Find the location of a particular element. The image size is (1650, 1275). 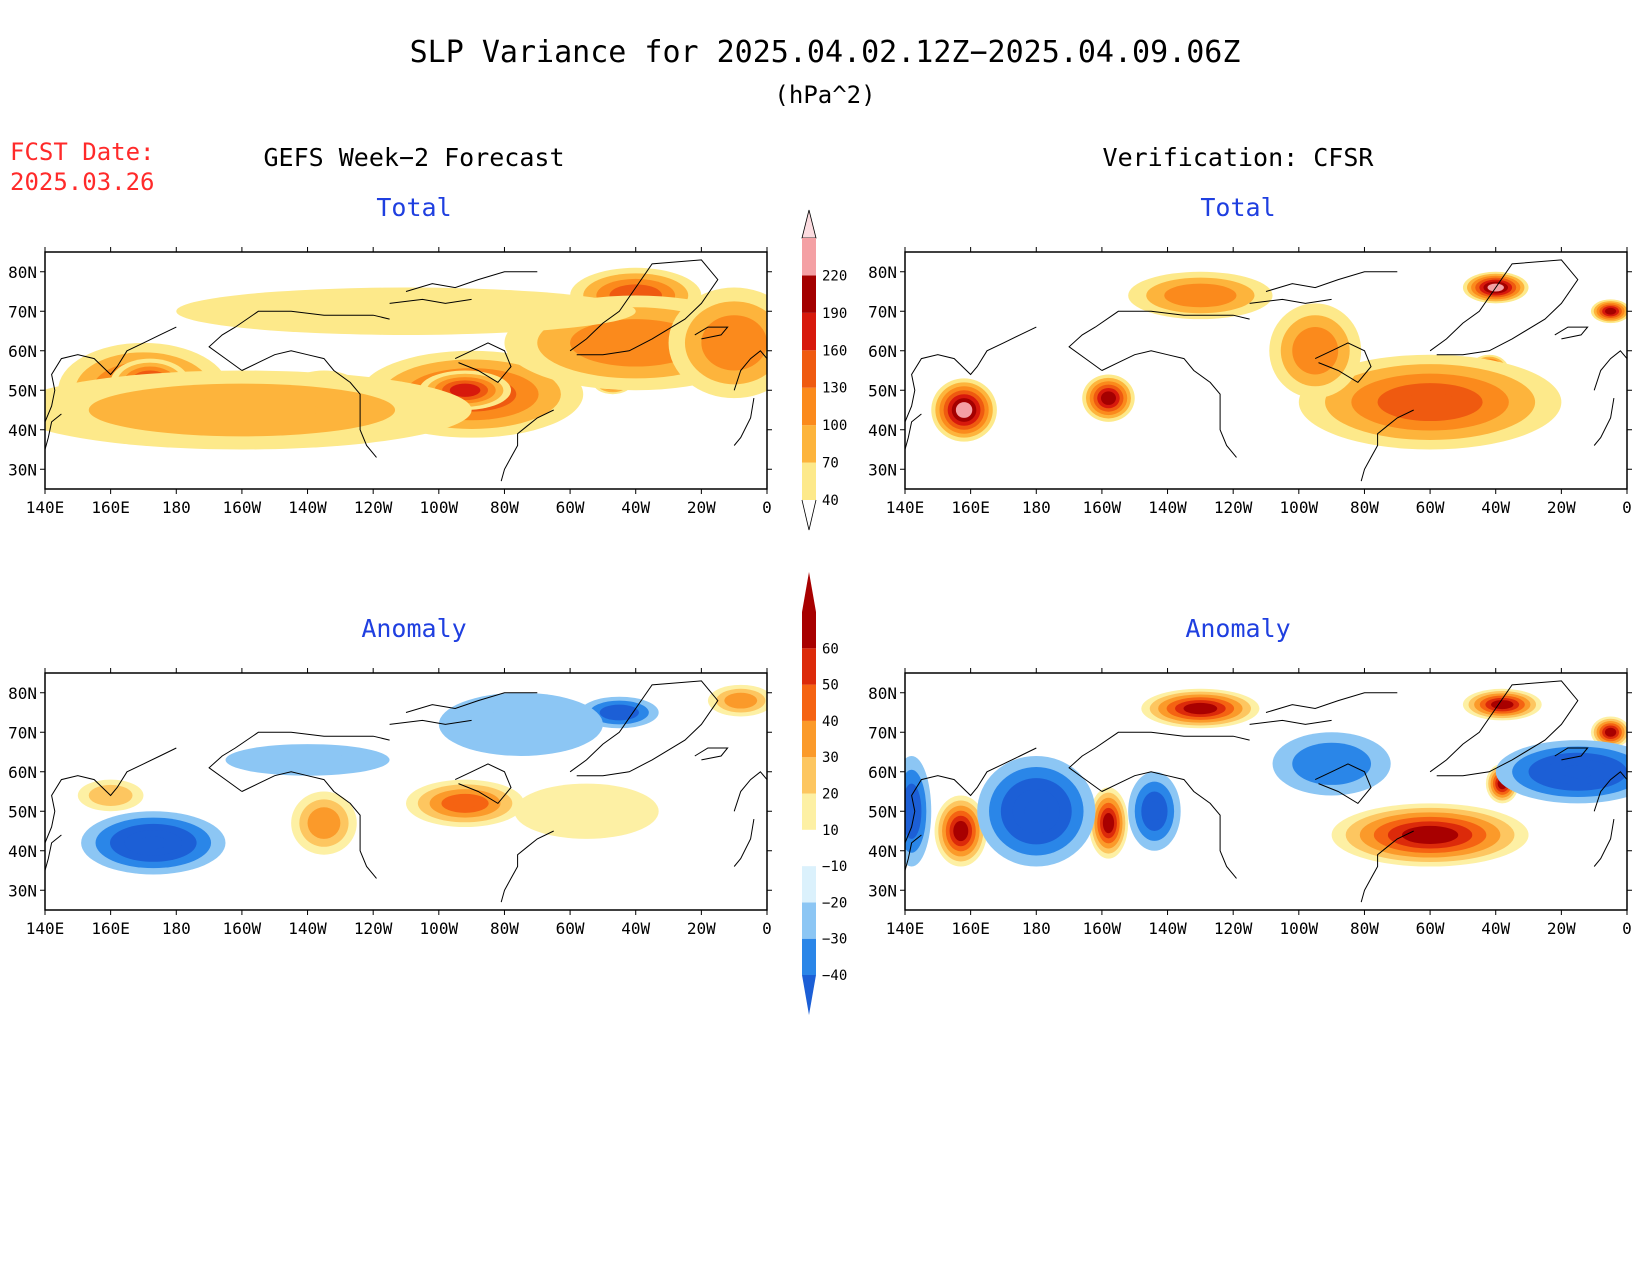

colorbar-label: 190 is located at coordinates (834, 314).